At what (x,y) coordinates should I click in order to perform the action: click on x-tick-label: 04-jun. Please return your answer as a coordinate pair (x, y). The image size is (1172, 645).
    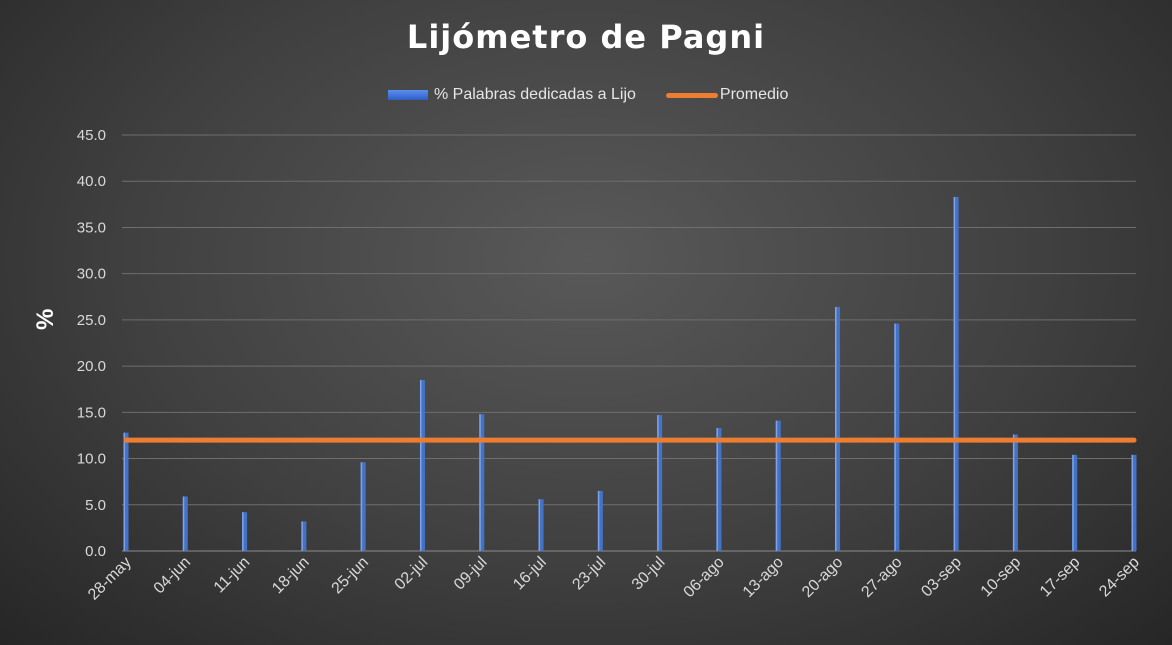
    Looking at the image, I should click on (172, 575).